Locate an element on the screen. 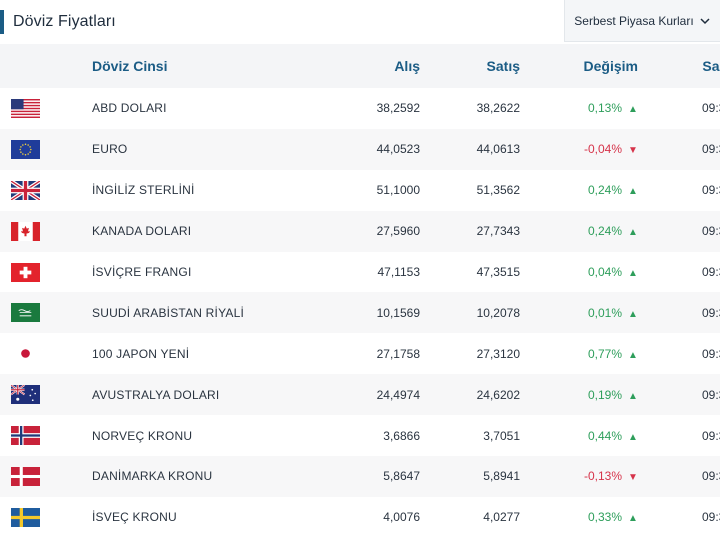 The width and height of the screenshot is (720, 543). currency-name: 100 JAPON YENİ is located at coordinates (141, 353).